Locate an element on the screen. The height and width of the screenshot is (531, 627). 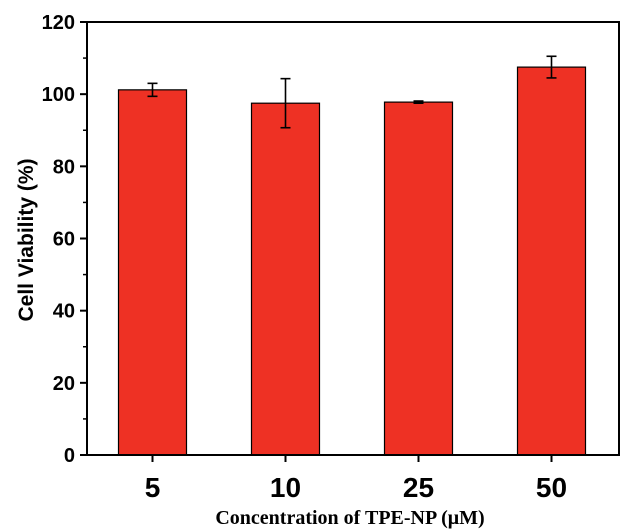
y-tick-label-80: 80 is located at coordinates (64, 167).